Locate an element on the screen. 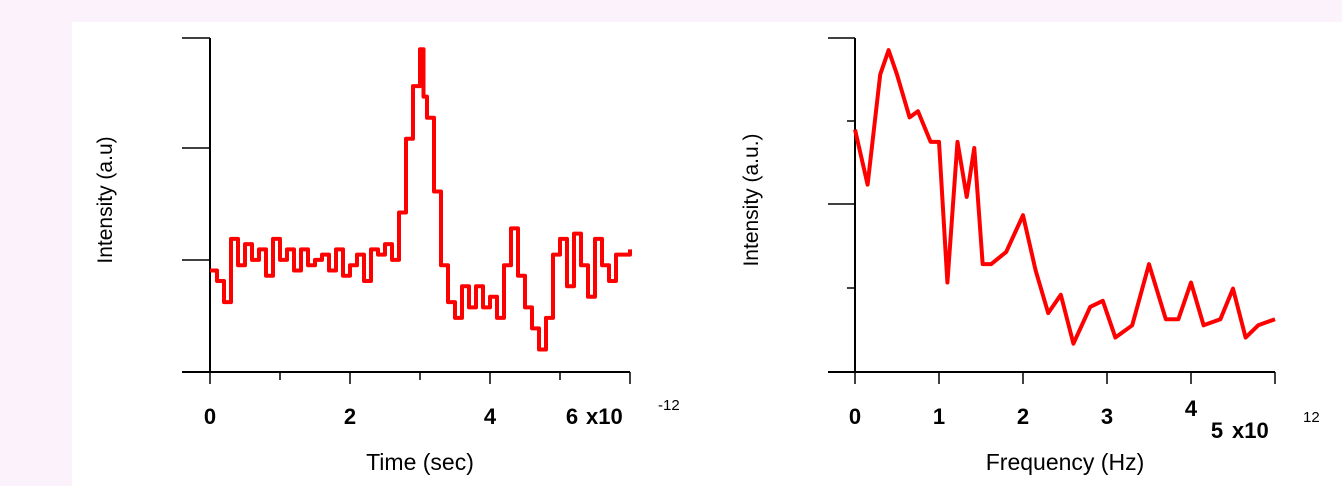 The image size is (1342, 486). time-chart-xtick-label: 0 is located at coordinates (210, 416).